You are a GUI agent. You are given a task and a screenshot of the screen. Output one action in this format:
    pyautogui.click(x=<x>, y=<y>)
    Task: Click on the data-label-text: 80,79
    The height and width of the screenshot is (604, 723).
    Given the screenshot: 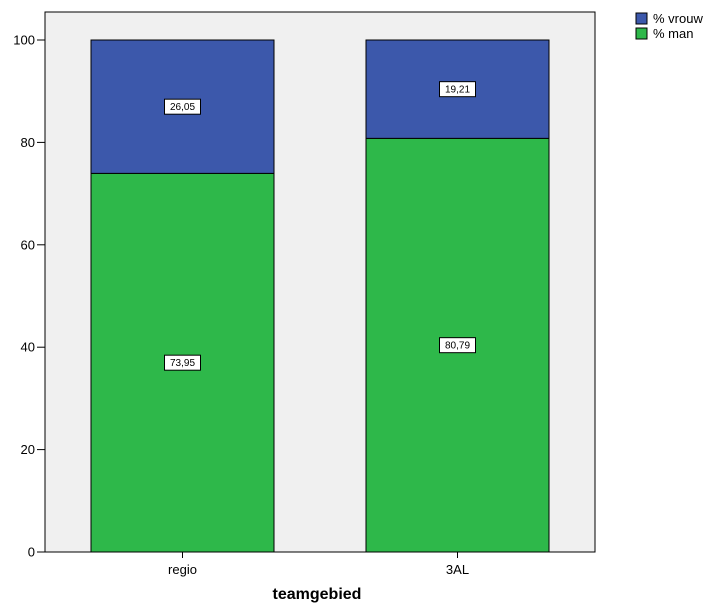 What is the action you would take?
    pyautogui.click(x=457, y=346)
    